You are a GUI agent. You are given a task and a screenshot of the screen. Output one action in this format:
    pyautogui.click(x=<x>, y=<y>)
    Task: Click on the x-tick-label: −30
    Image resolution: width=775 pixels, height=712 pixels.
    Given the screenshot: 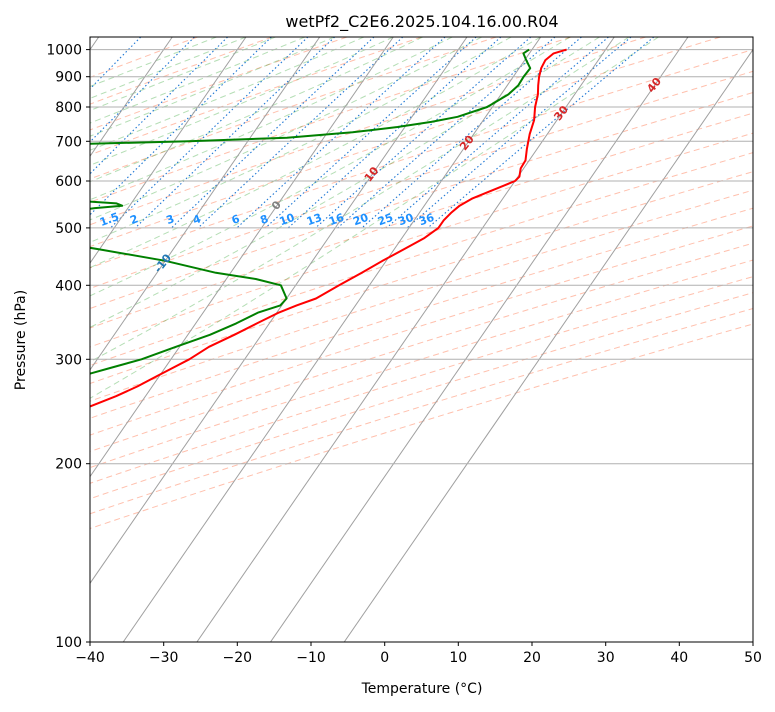 What is the action you would take?
    pyautogui.click(x=164, y=658)
    